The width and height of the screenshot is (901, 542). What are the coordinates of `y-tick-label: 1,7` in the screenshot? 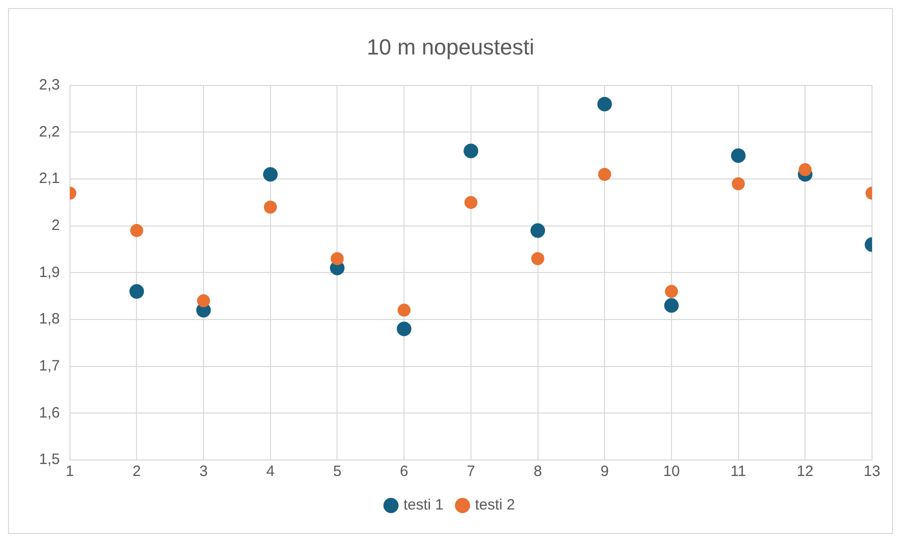 It's located at (49, 365).